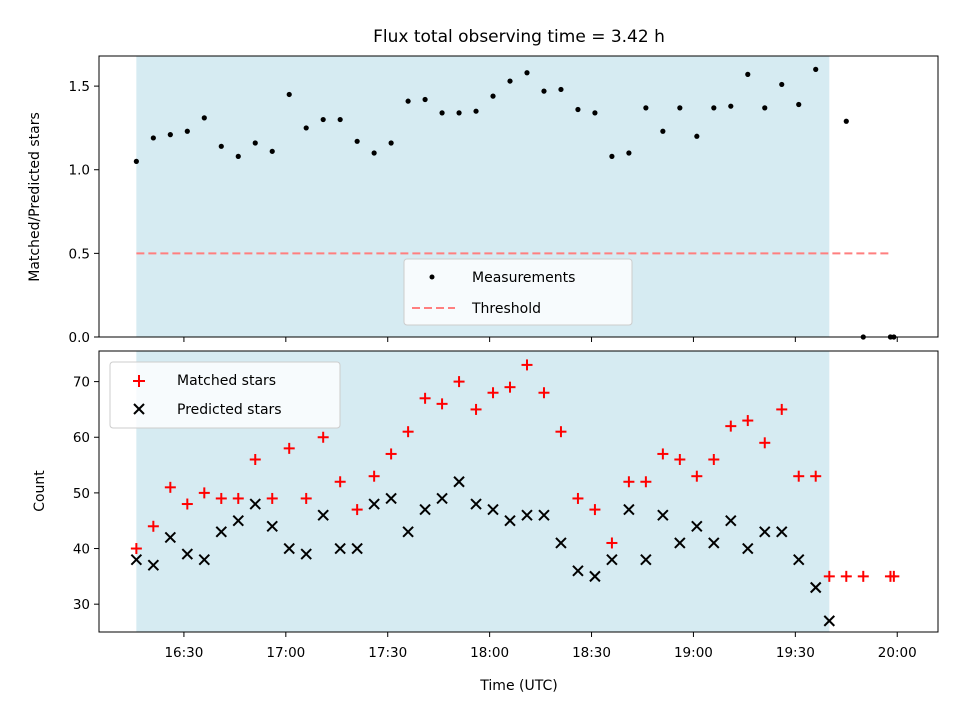 This screenshot has width=960, height=724. I want to click on bottom-legend: Matched stars Predicted stars, so click(225, 395).